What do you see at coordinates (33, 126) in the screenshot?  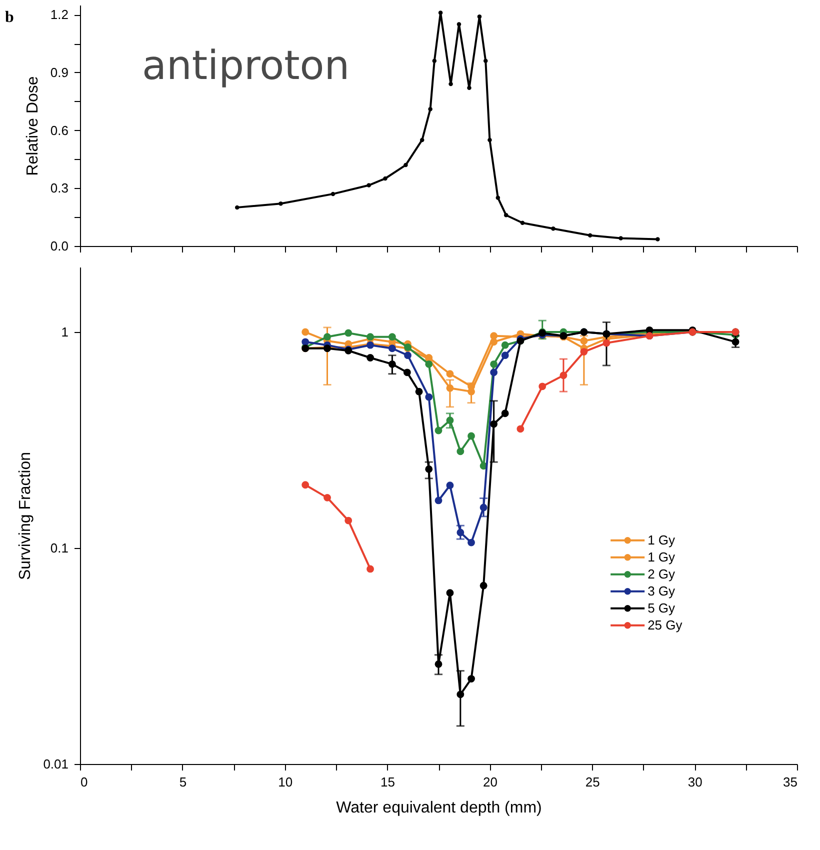 I see `y-axis-title: Relative Dose` at bounding box center [33, 126].